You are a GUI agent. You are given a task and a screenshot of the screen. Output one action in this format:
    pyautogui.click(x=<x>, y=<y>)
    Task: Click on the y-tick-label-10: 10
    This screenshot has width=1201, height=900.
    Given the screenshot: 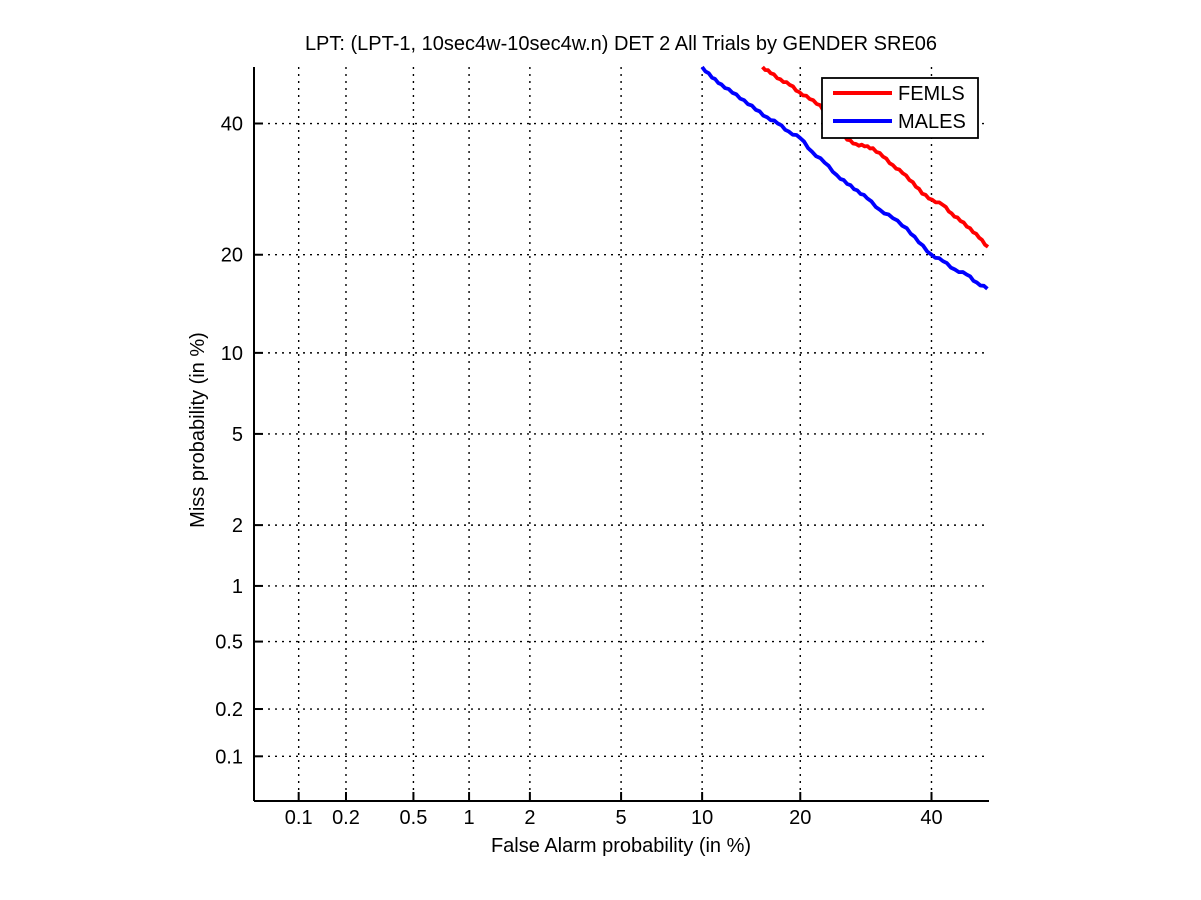 What is the action you would take?
    pyautogui.click(x=232, y=354)
    